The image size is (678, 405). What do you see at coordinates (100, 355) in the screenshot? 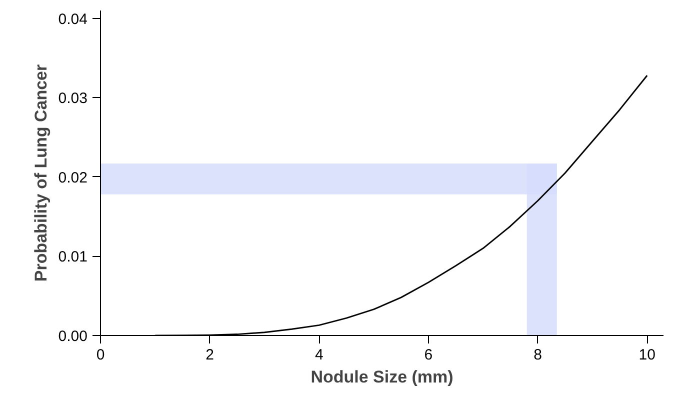
I see `x-tick-label: 0` at bounding box center [100, 355].